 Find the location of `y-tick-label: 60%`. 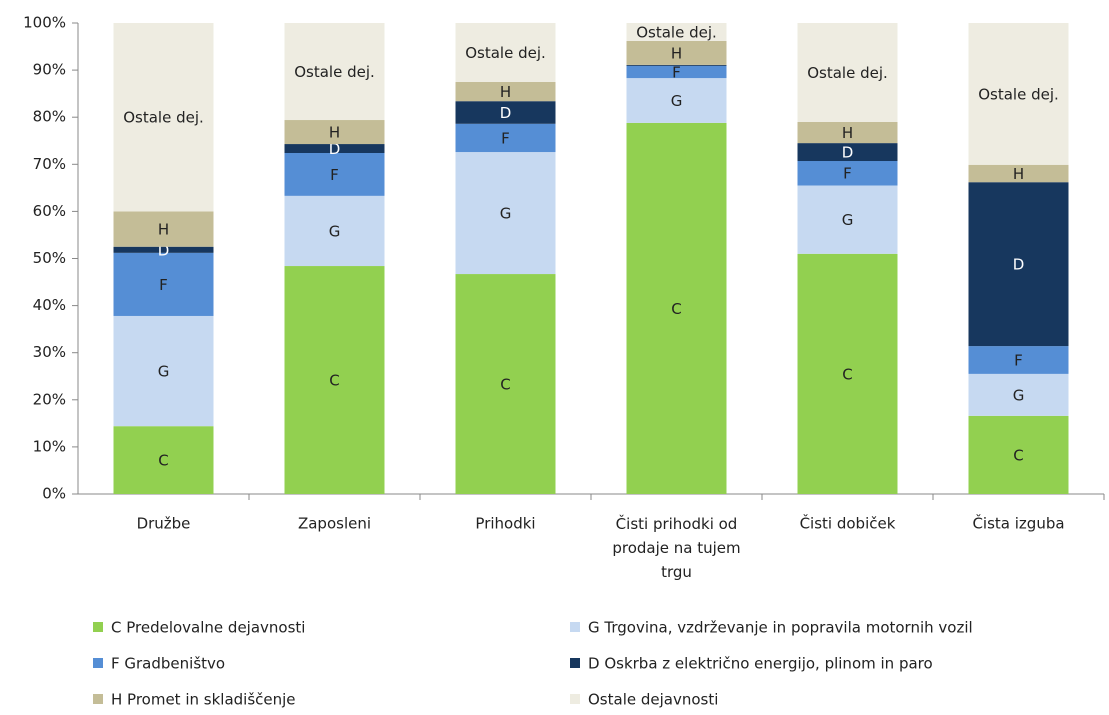

y-tick-label: 60% is located at coordinates (49, 211).